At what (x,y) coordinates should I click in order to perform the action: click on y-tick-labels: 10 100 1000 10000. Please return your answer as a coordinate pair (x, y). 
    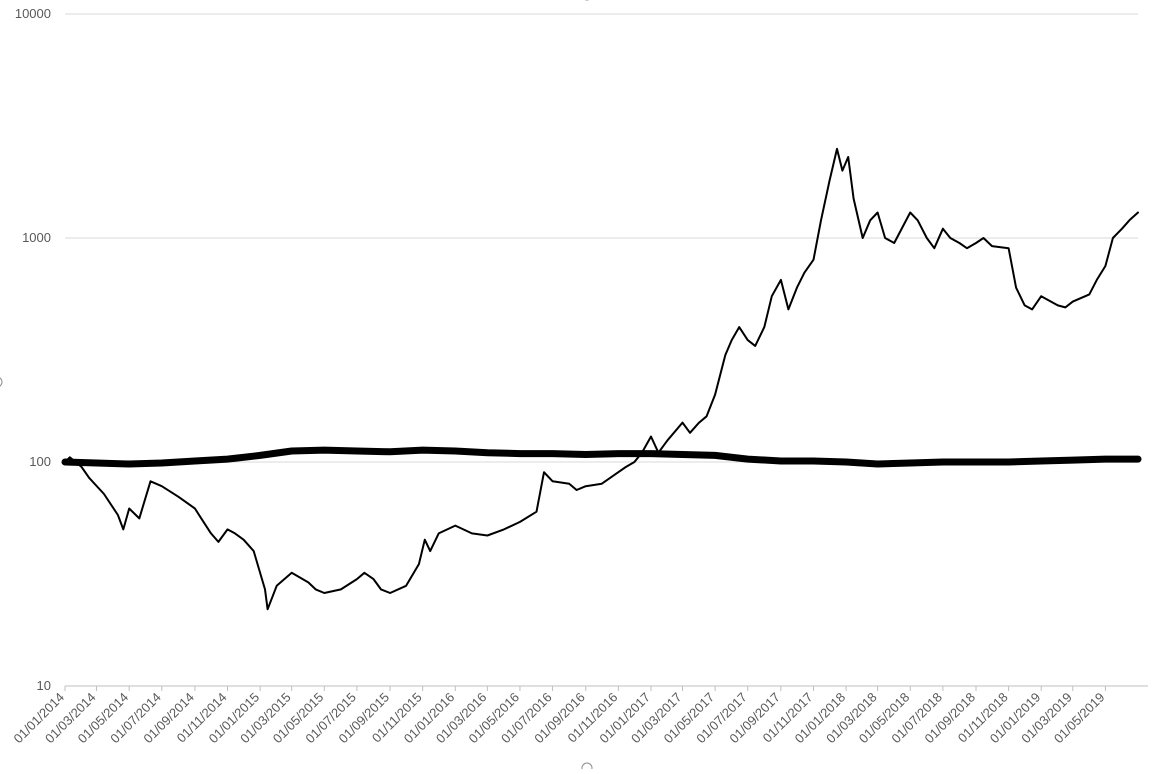
    Looking at the image, I should click on (33, 349).